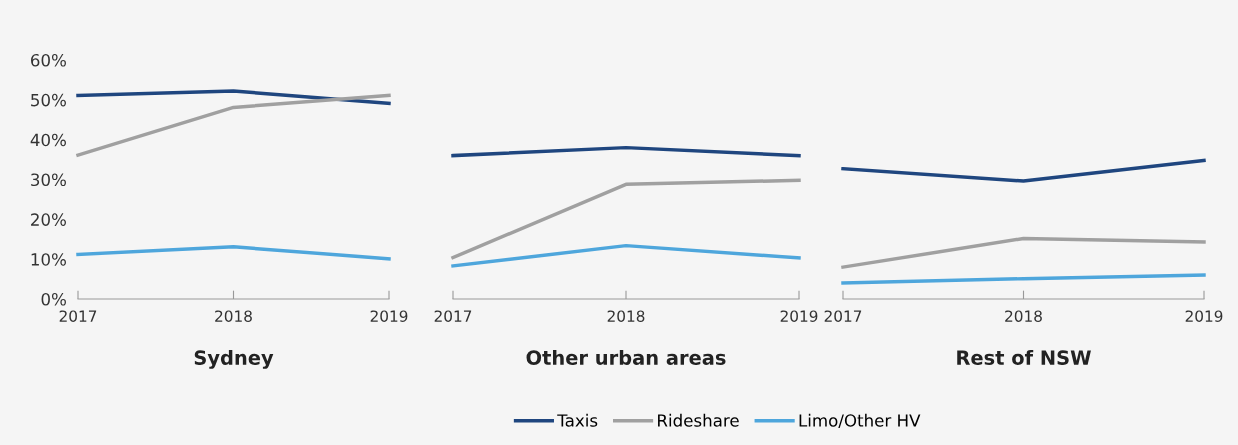  What do you see at coordinates (698, 420) in the screenshot?
I see `legend-label: Rideshare` at bounding box center [698, 420].